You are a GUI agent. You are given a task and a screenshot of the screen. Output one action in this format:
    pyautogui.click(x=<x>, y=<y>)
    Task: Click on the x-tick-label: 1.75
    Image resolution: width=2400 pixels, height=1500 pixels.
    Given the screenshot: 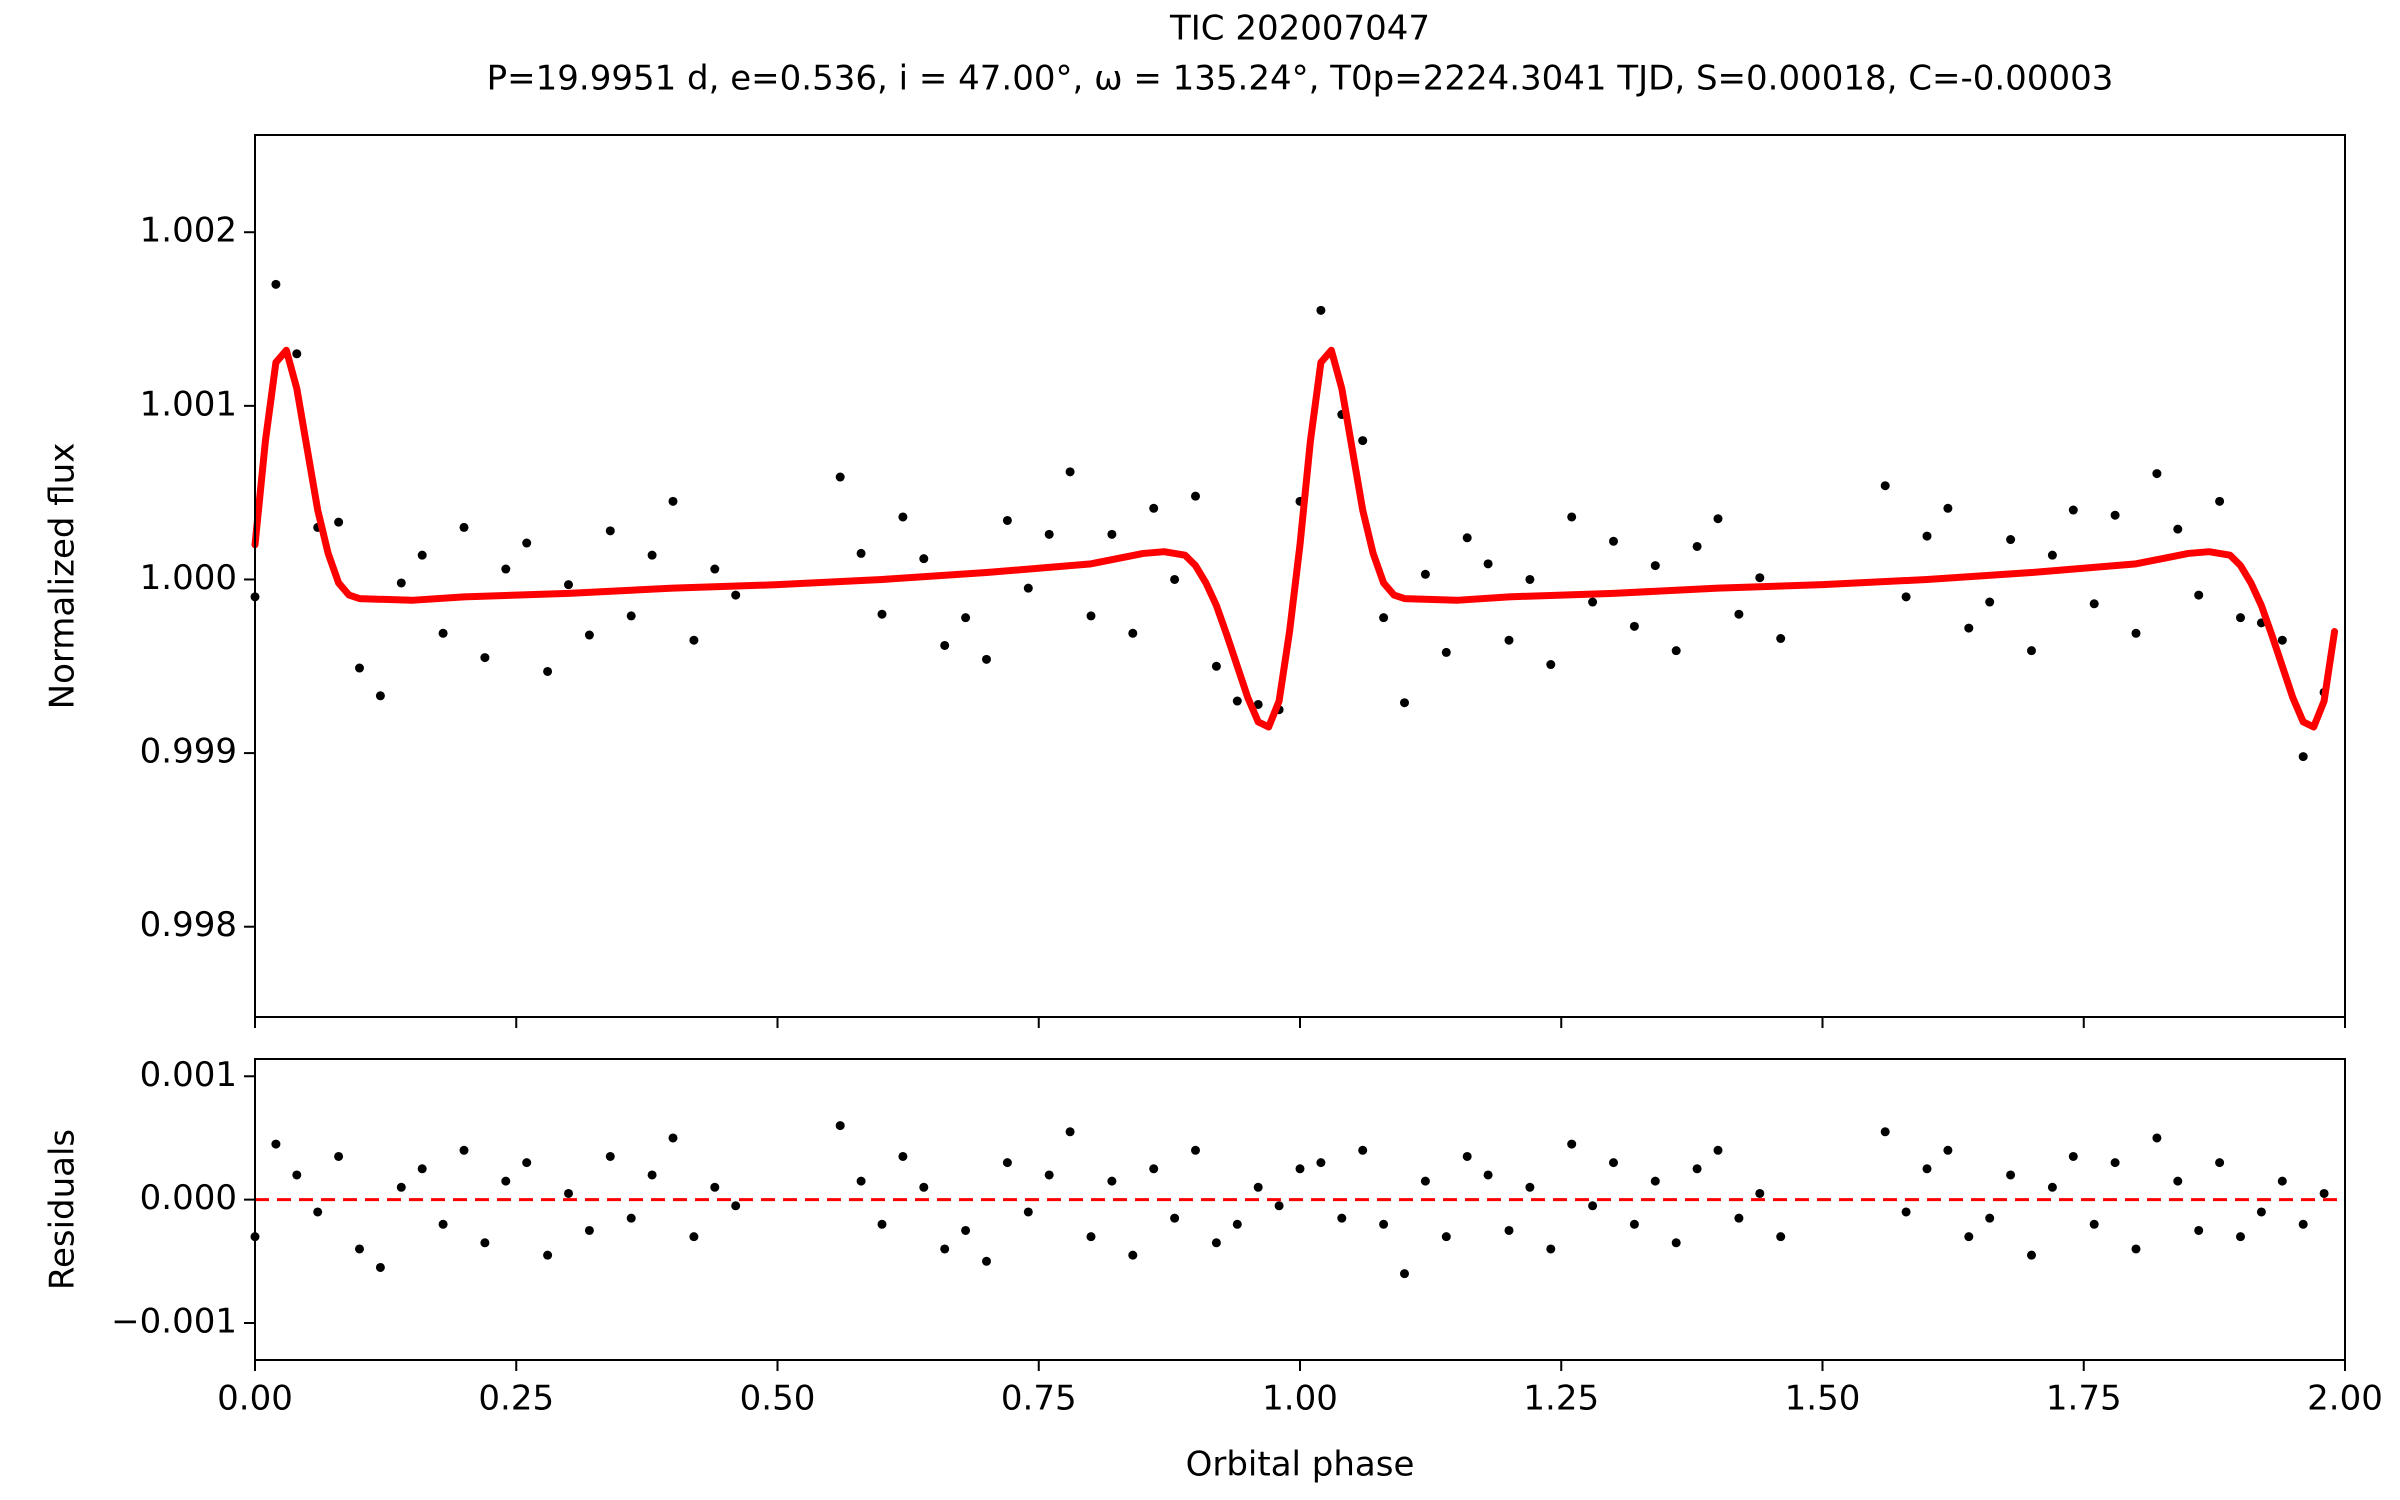 What is the action you would take?
    pyautogui.click(x=2084, y=1399)
    